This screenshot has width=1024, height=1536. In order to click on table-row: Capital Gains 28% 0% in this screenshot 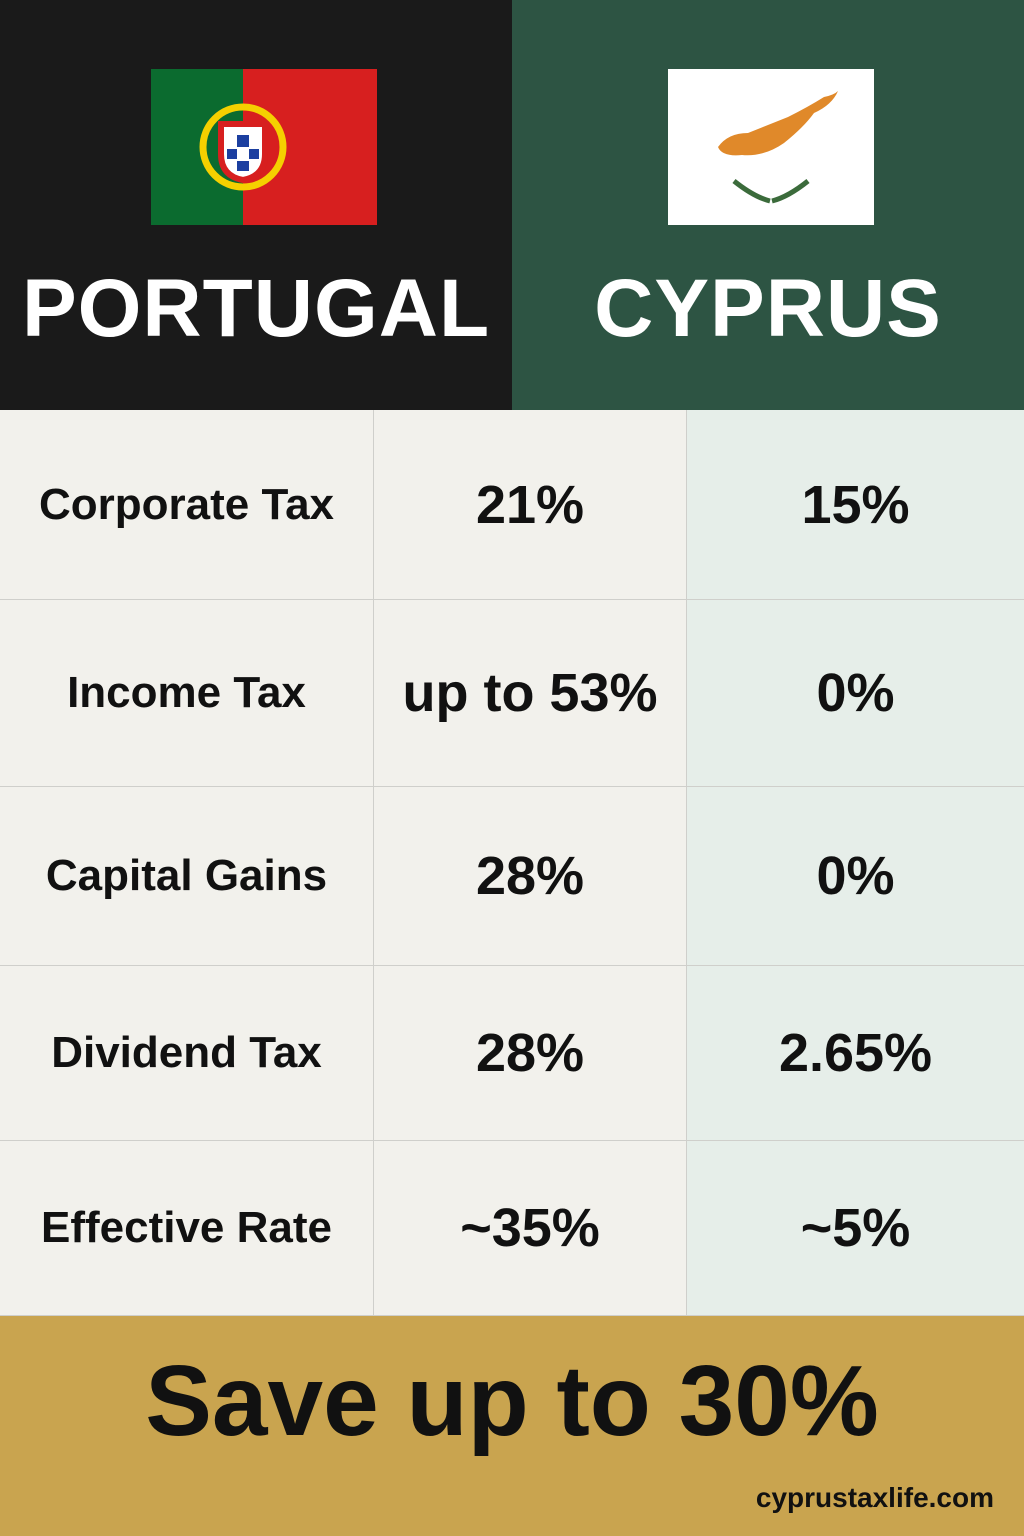, I will do `click(512, 876)`.